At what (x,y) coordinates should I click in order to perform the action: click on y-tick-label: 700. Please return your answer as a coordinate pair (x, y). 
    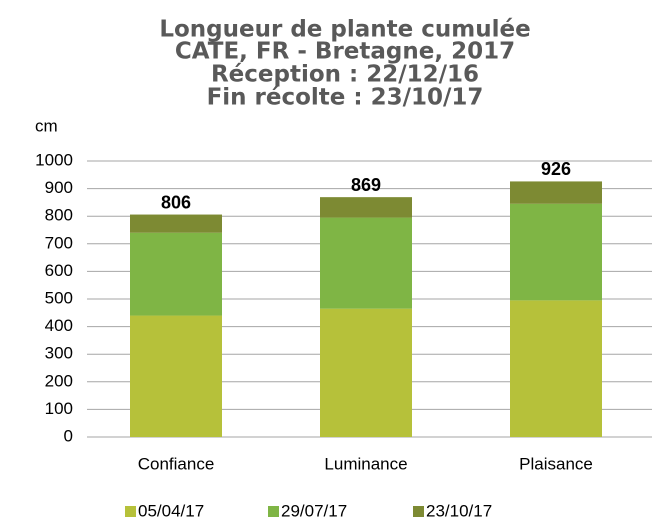
    Looking at the image, I should click on (59, 242).